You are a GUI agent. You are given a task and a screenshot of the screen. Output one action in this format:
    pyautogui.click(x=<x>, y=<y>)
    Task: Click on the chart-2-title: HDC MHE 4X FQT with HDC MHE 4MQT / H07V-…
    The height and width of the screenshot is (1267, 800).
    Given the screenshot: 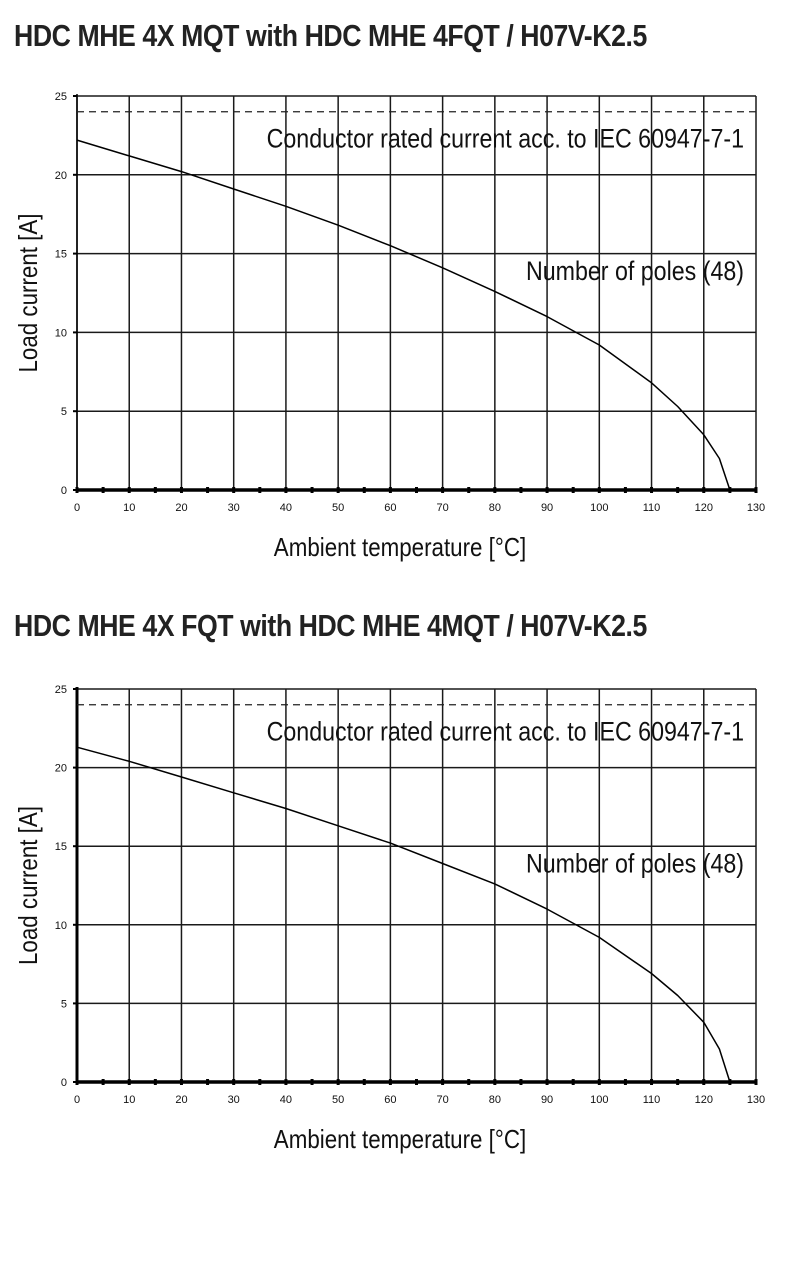 What is the action you would take?
    pyautogui.click(x=330, y=625)
    